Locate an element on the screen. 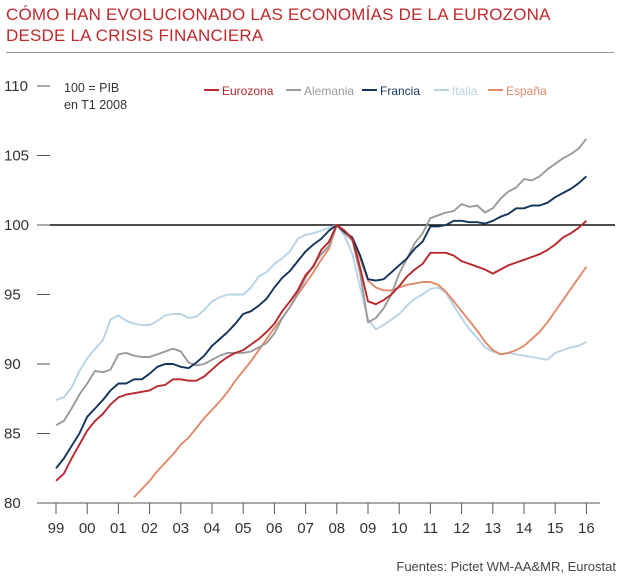 The width and height of the screenshot is (622, 578). x-tick-label-01: 01 is located at coordinates (118, 528).